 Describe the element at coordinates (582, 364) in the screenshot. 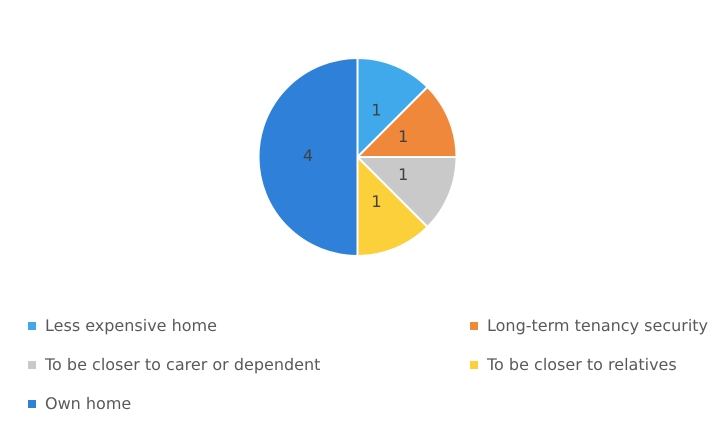

I see `legend-label: To be closer to relatives` at that location.